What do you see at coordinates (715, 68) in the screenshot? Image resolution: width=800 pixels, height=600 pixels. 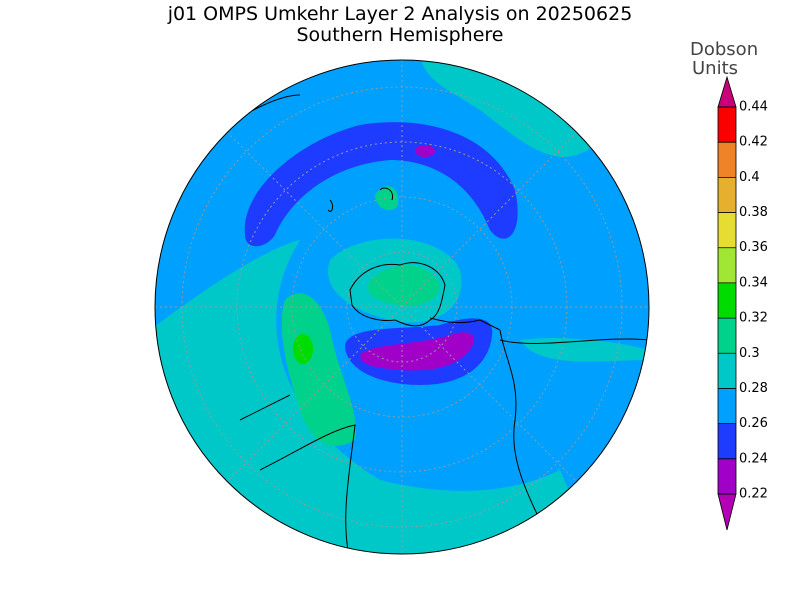 I see `unit-label: Units` at bounding box center [715, 68].